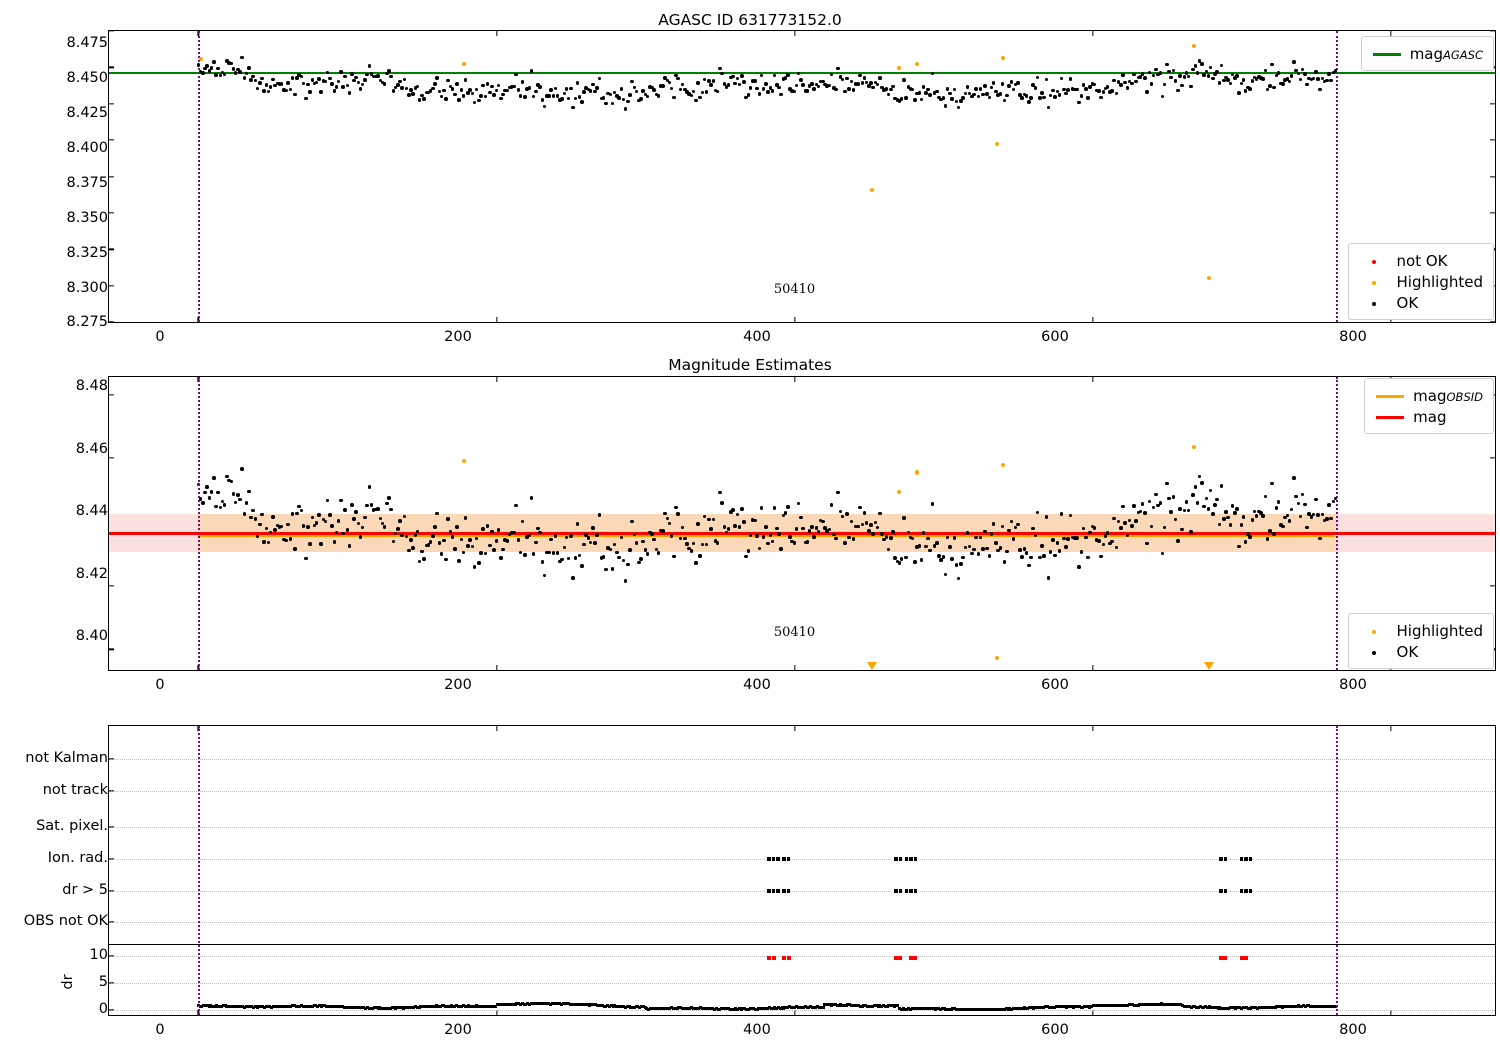 This screenshot has height=1050, width=1500. I want to click on legend-label: OK, so click(1407, 302).